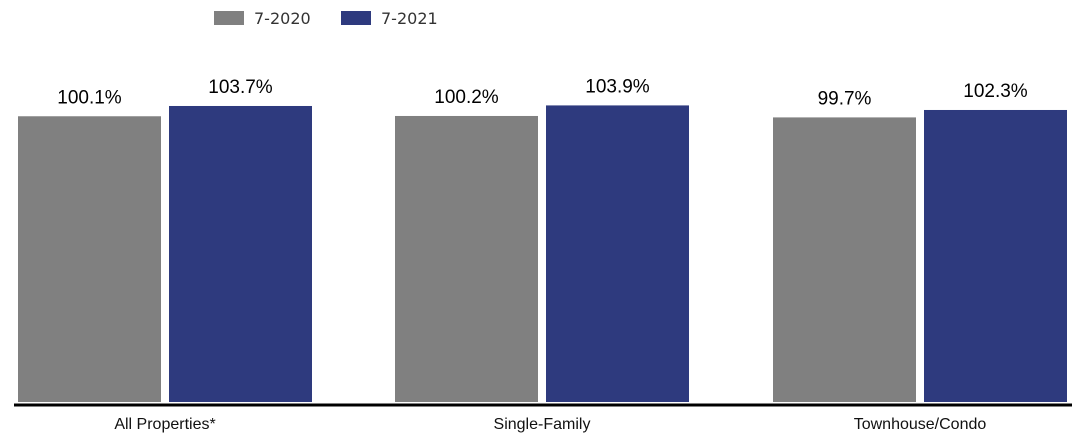 This screenshot has width=1076, height=436. What do you see at coordinates (542, 424) in the screenshot?
I see `category-label-1: Single-Family` at bounding box center [542, 424].